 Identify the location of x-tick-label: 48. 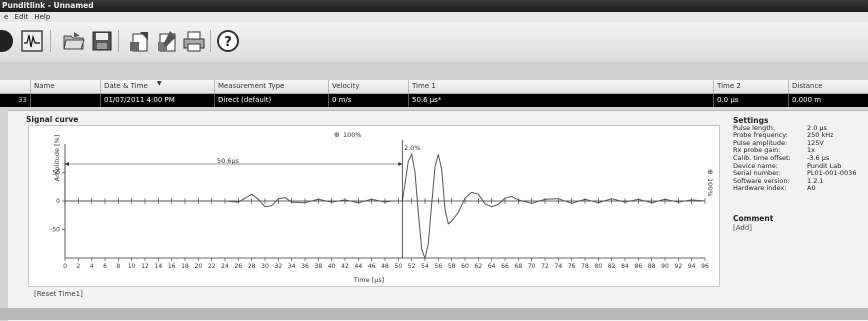
(385, 266).